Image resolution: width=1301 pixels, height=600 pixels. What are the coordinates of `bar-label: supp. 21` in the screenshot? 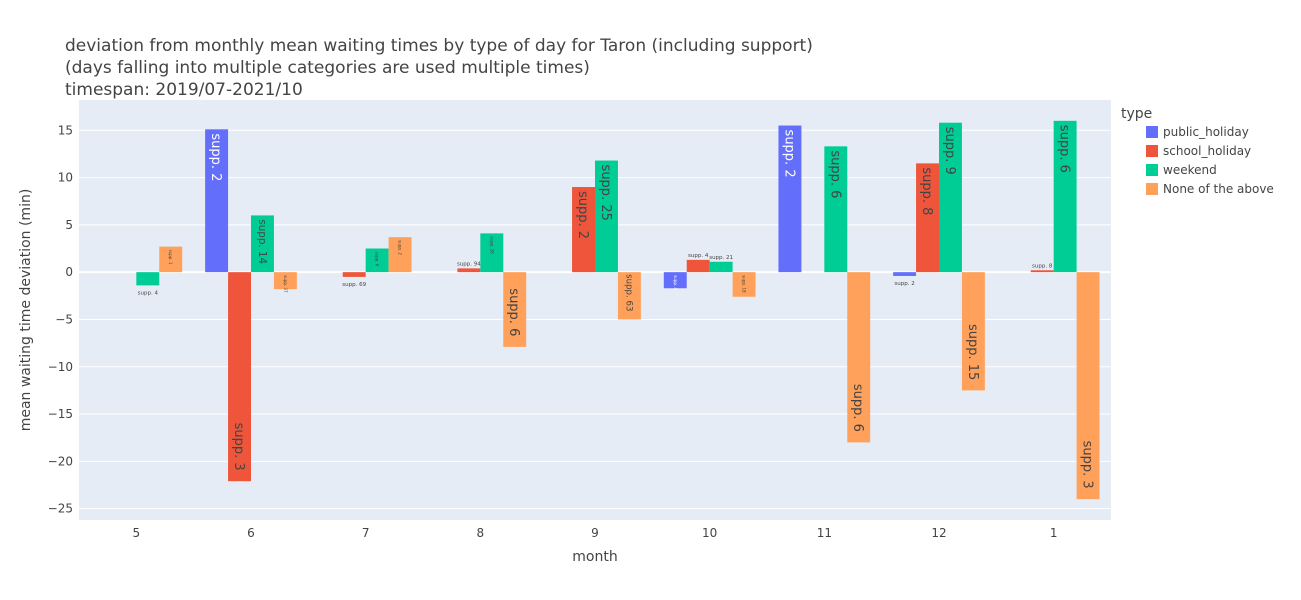 It's located at (721, 258).